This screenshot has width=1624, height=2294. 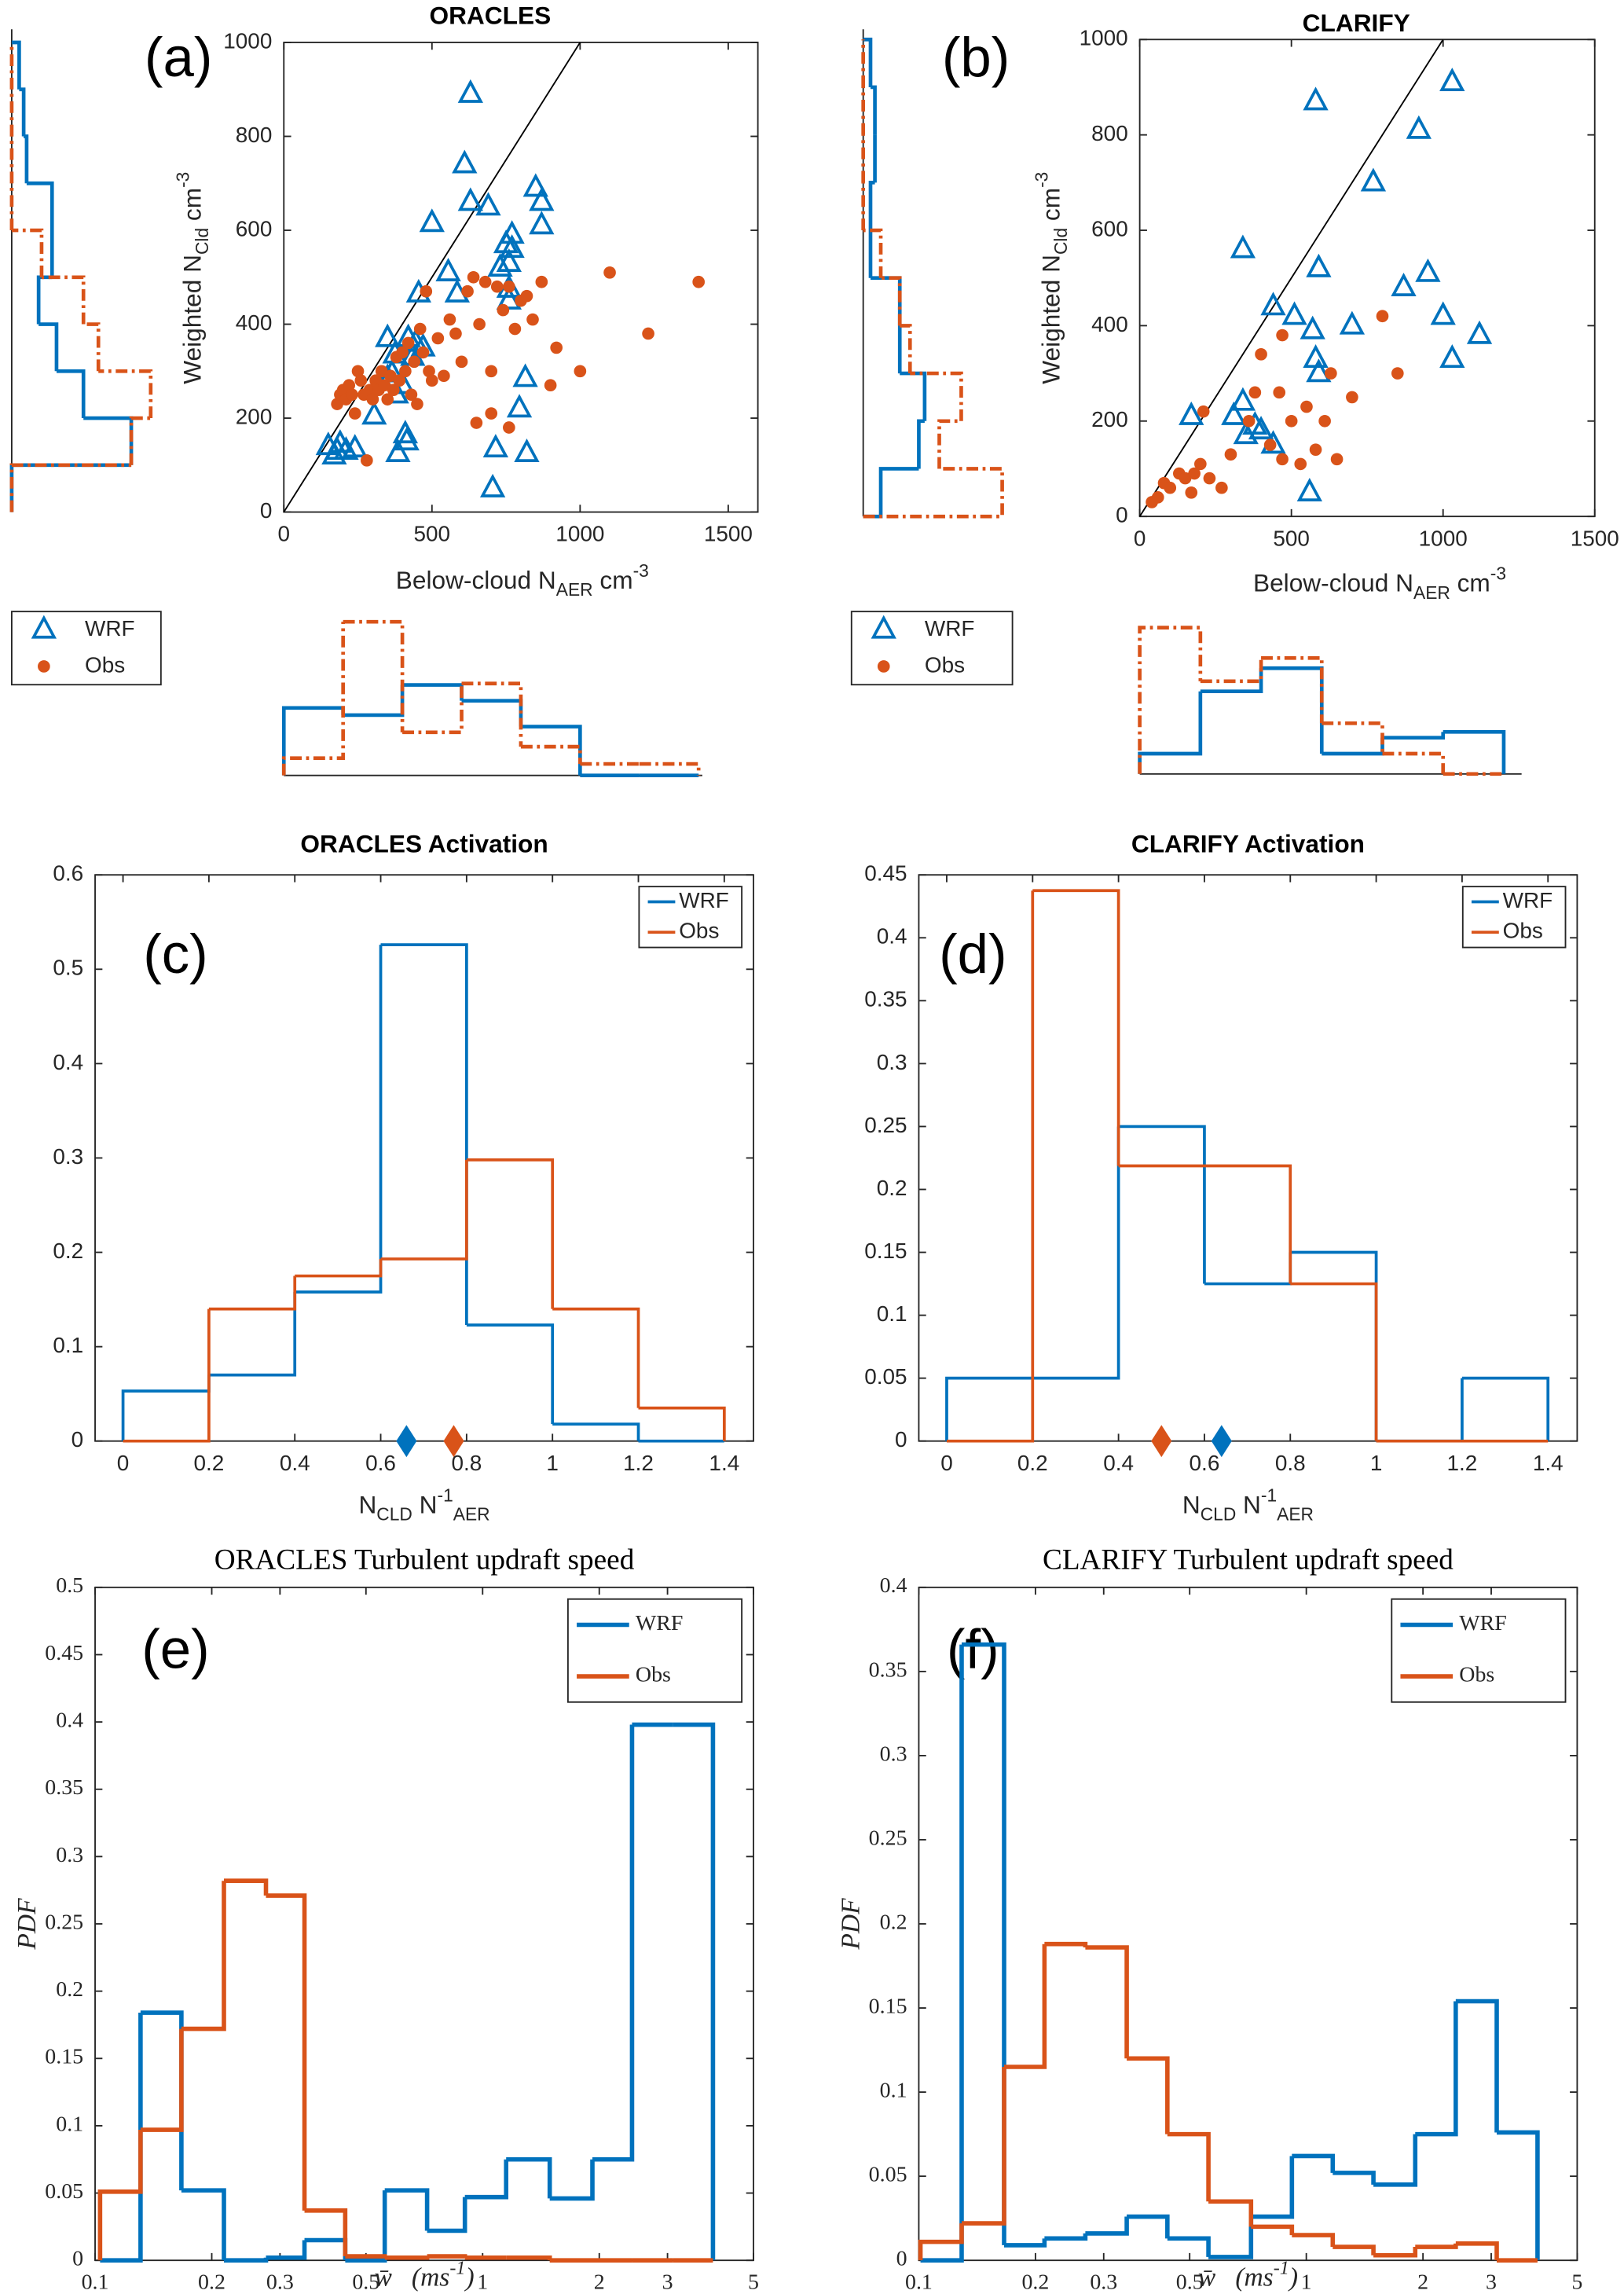 I want to click on x-tick-label: 0.5, so click(x=366, y=2282).